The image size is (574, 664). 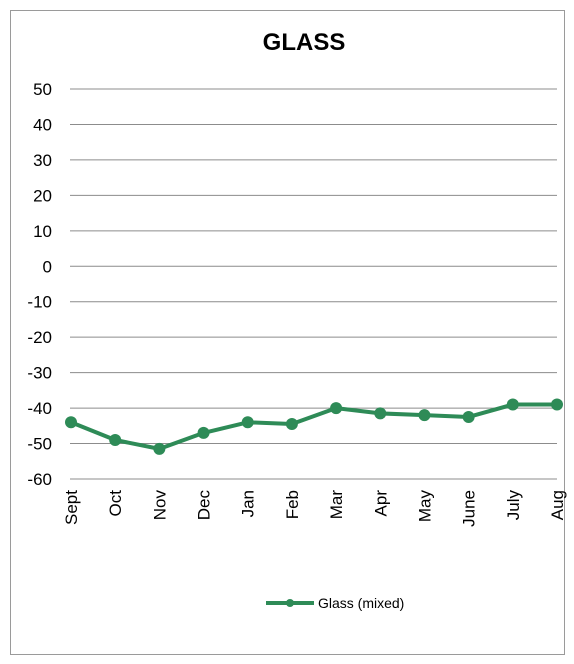 I want to click on y-tick-label: 50, so click(x=42, y=89).